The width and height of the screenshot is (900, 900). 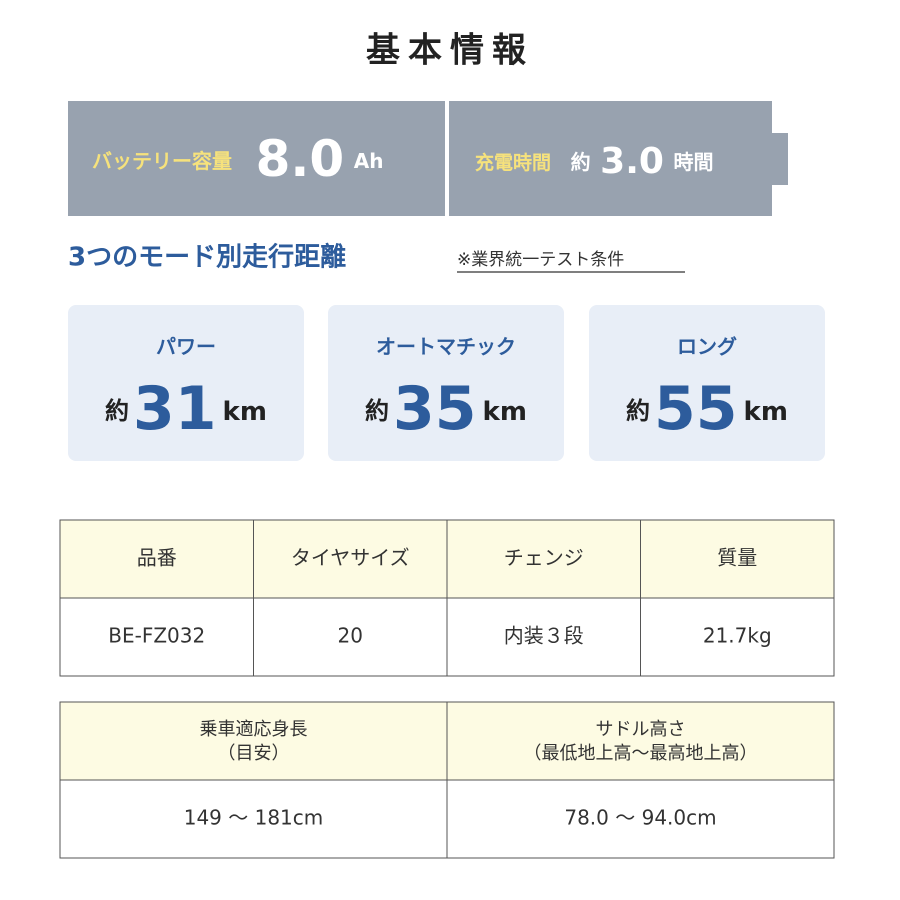 I want to click on header-cell: 品番, so click(x=157, y=558).